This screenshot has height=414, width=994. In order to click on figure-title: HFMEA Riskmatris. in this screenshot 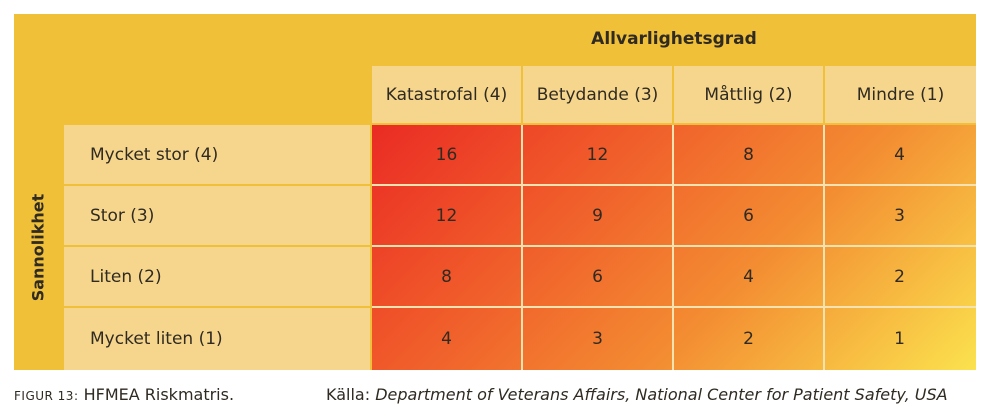, I will do `click(159, 394)`.